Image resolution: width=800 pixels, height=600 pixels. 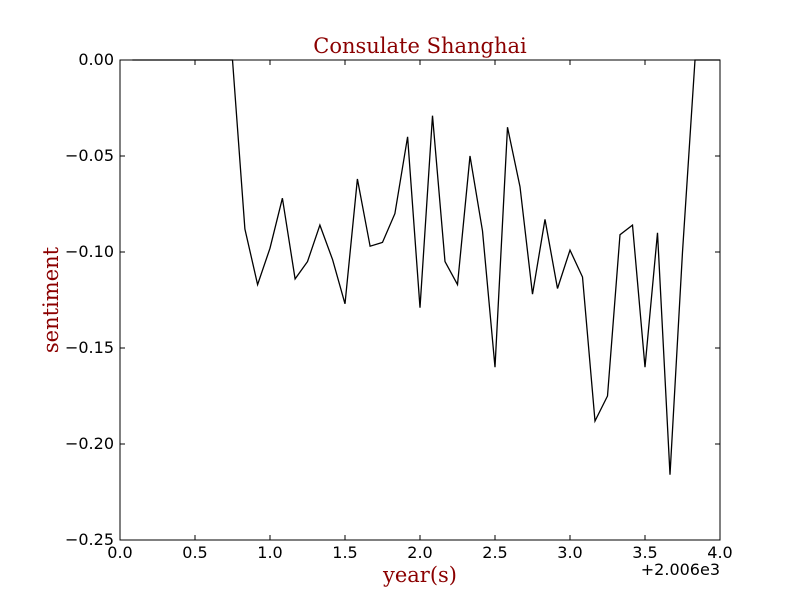 I want to click on y-tick-label: −0.25, so click(x=89, y=539).